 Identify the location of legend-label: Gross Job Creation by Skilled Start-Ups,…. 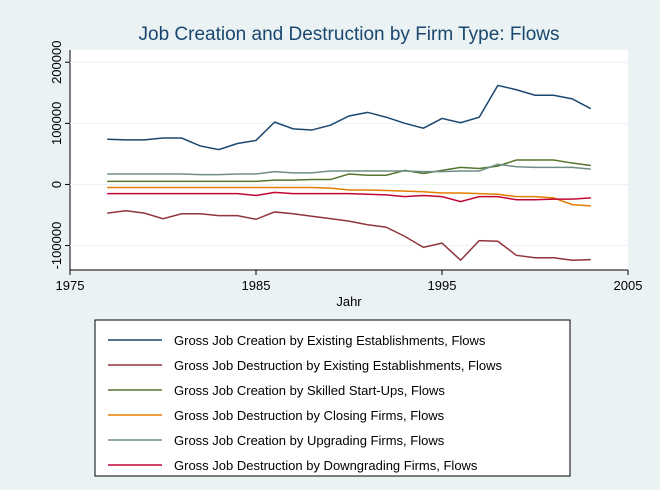
(309, 390).